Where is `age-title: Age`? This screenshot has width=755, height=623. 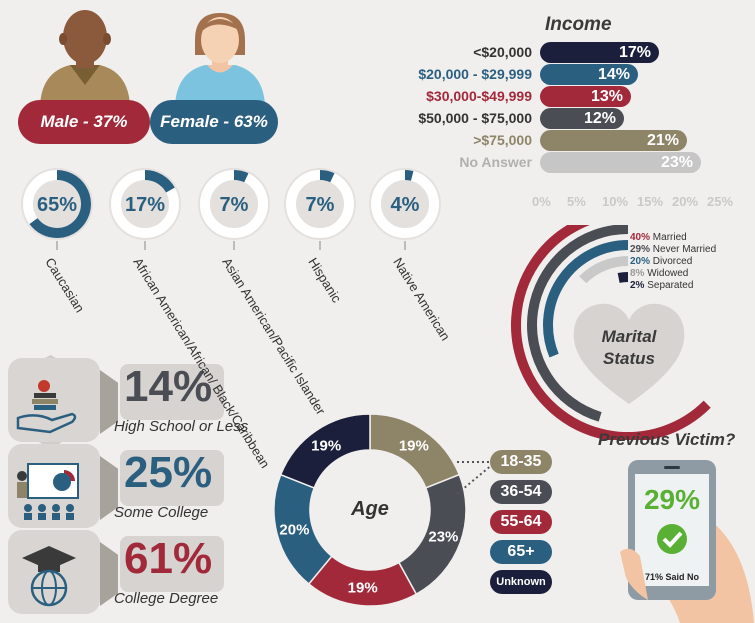 age-title: Age is located at coordinates (370, 509).